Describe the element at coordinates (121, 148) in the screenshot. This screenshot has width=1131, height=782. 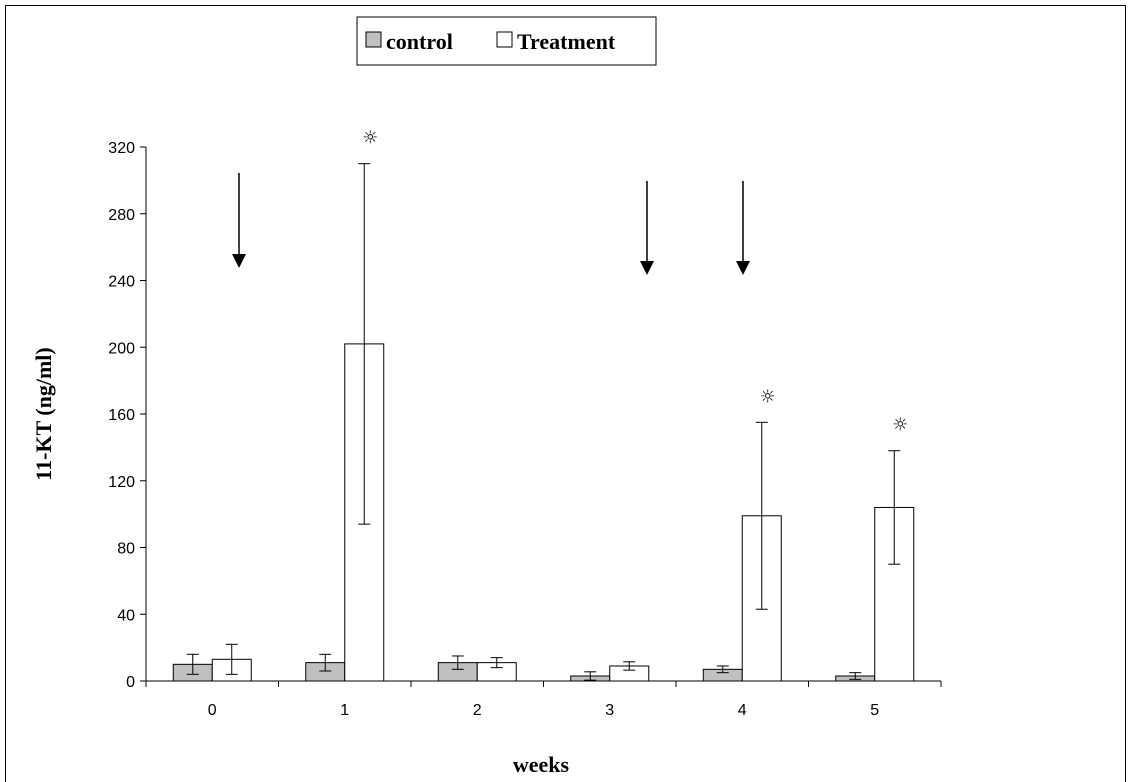
I see `y-tick-label: 320` at that location.